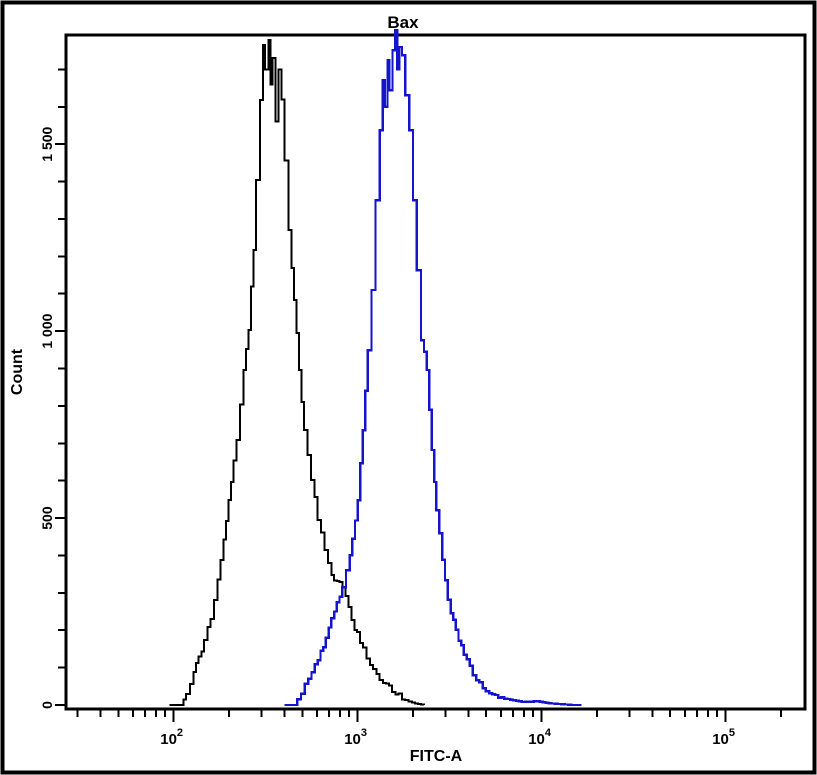 The height and width of the screenshot is (775, 817). I want to click on x-tick-label: 10², so click(171, 737).